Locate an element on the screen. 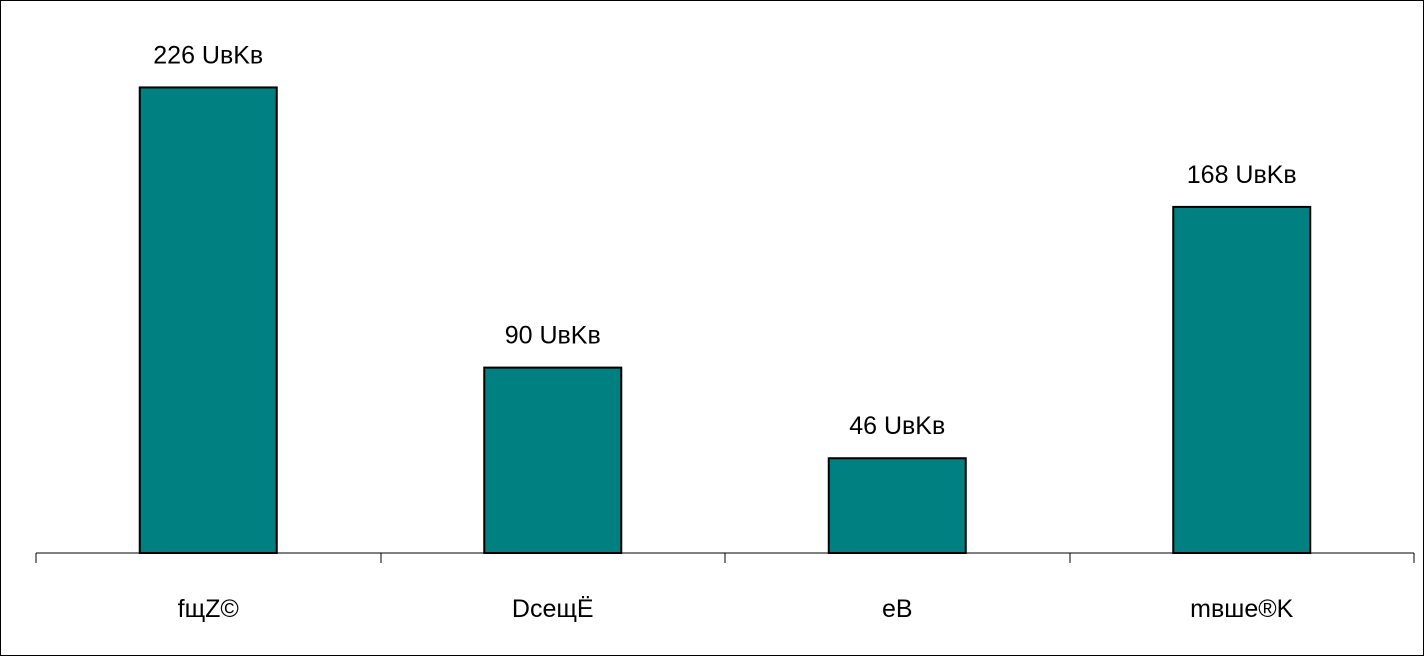 The width and height of the screenshot is (1424, 657). x-axis is located at coordinates (725, 557).